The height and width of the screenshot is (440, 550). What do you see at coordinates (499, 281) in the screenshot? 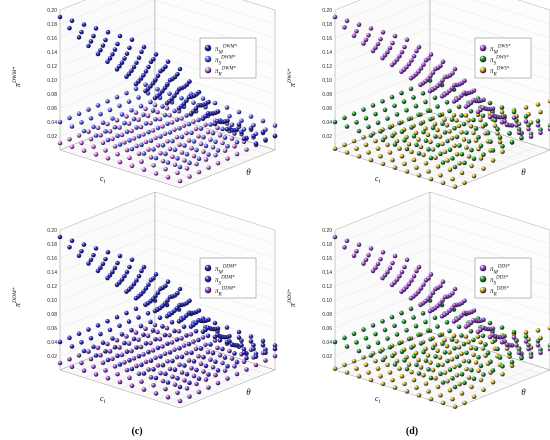
I see `legend-label: πSDDS*` at bounding box center [499, 281].